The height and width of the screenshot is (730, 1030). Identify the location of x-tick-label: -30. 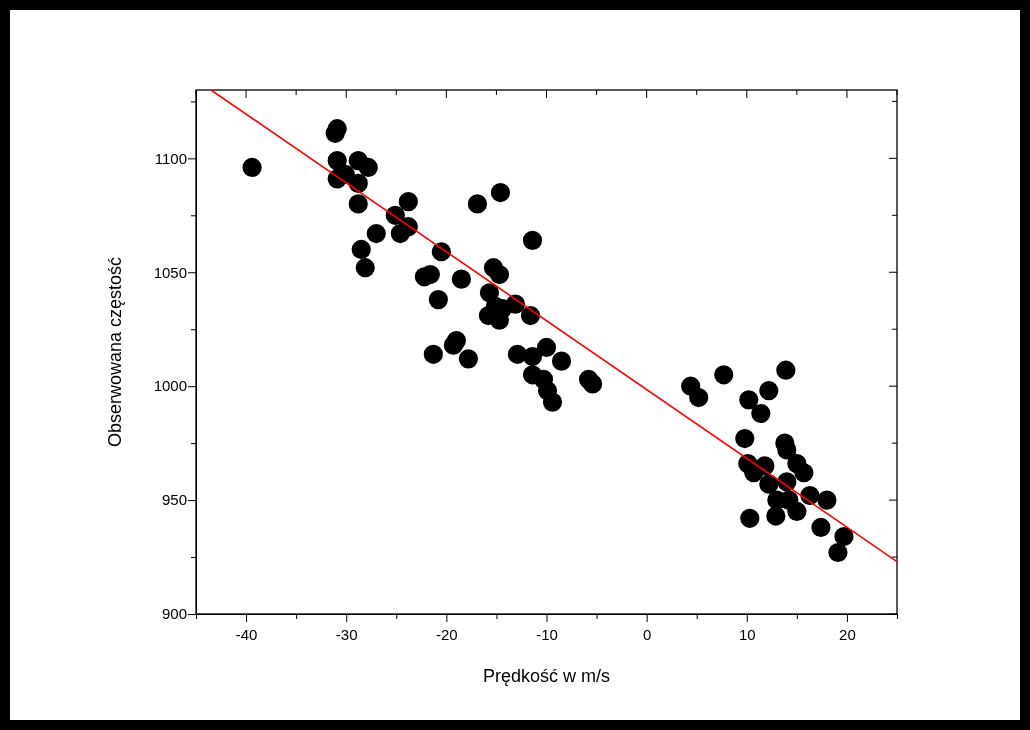
(346, 634).